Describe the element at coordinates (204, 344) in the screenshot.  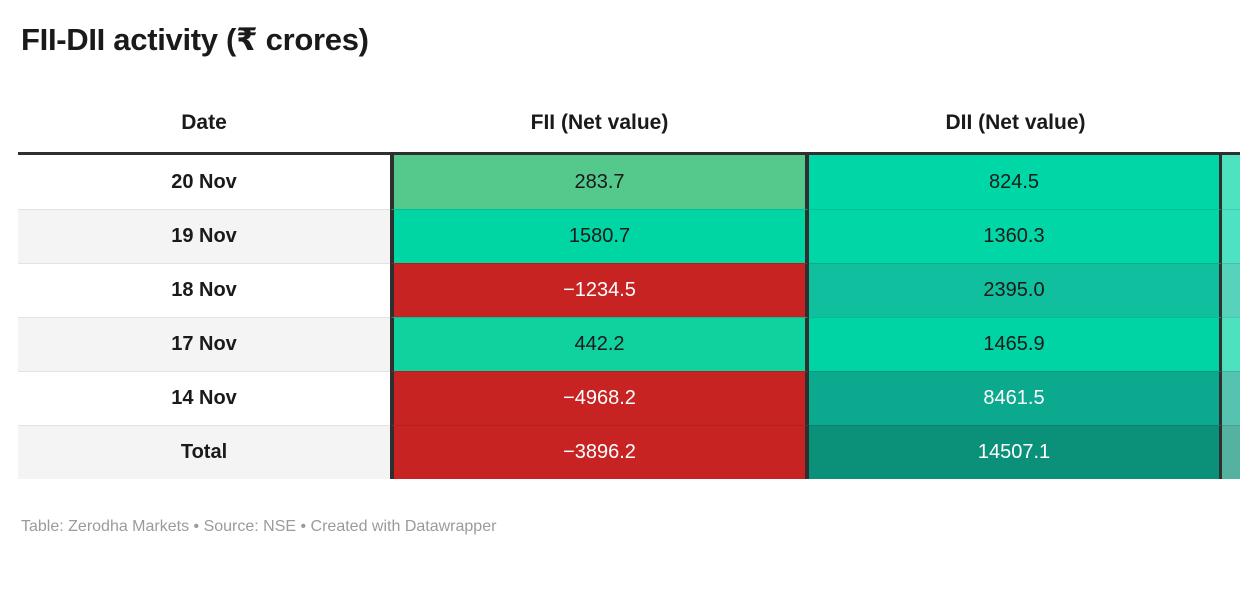
I see `date-cell: 17 Nov` at that location.